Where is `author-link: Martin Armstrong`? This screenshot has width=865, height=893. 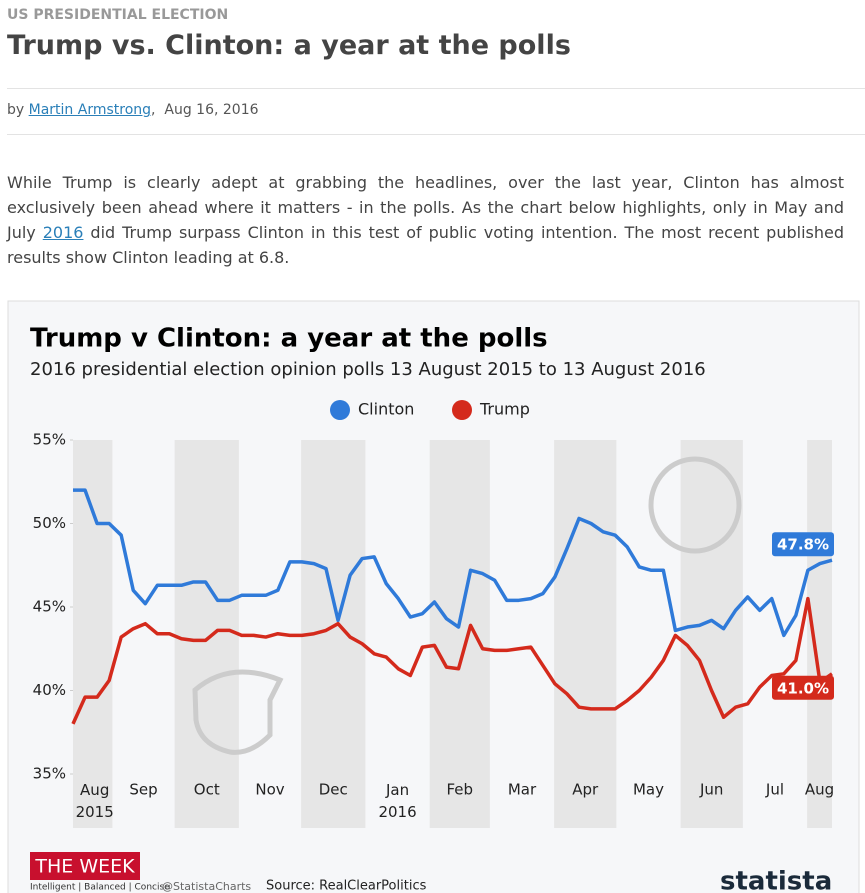
author-link: Martin Armstrong is located at coordinates (90, 110).